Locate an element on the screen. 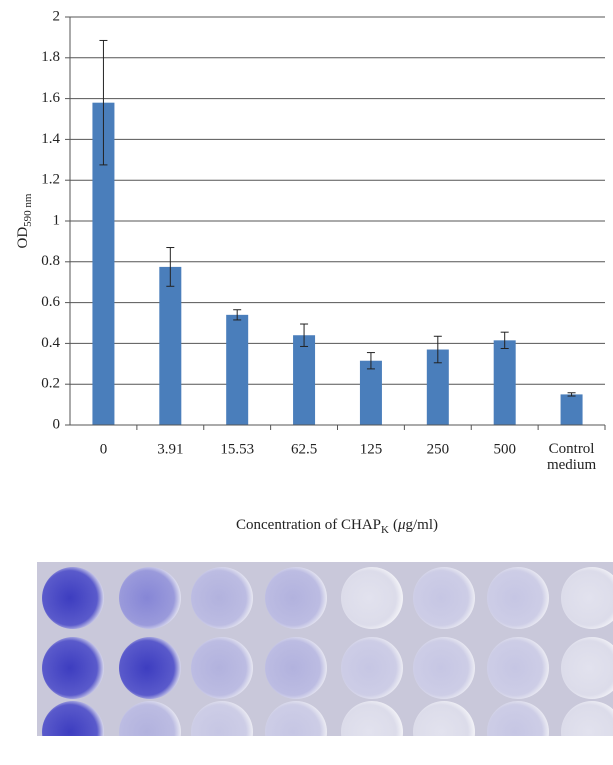  y-tick-label: 1.6 is located at coordinates (50, 98).